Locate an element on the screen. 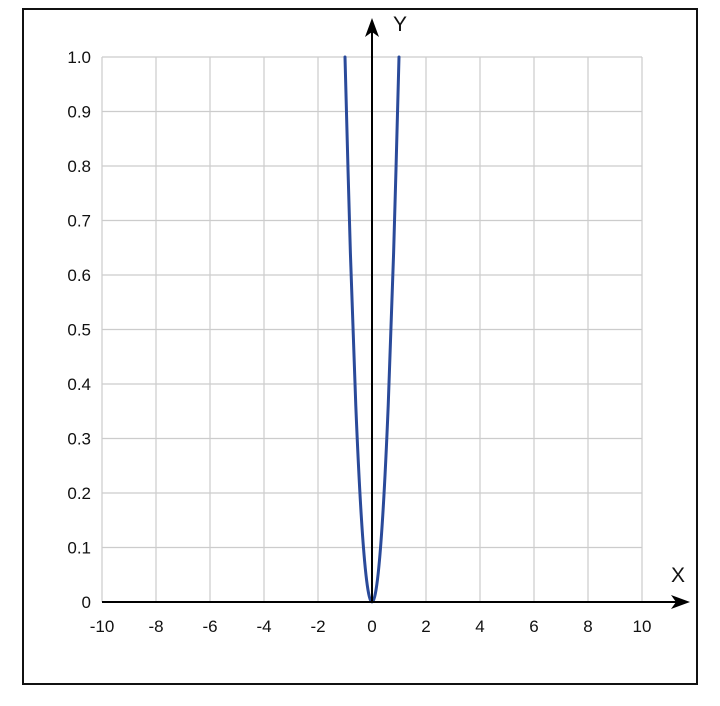  x-tick-label: -6 is located at coordinates (209, 626).